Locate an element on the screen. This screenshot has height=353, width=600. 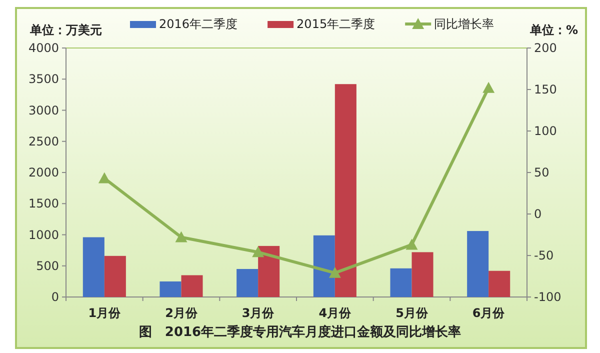
x-tick-label: 5月份 is located at coordinates (412, 313).